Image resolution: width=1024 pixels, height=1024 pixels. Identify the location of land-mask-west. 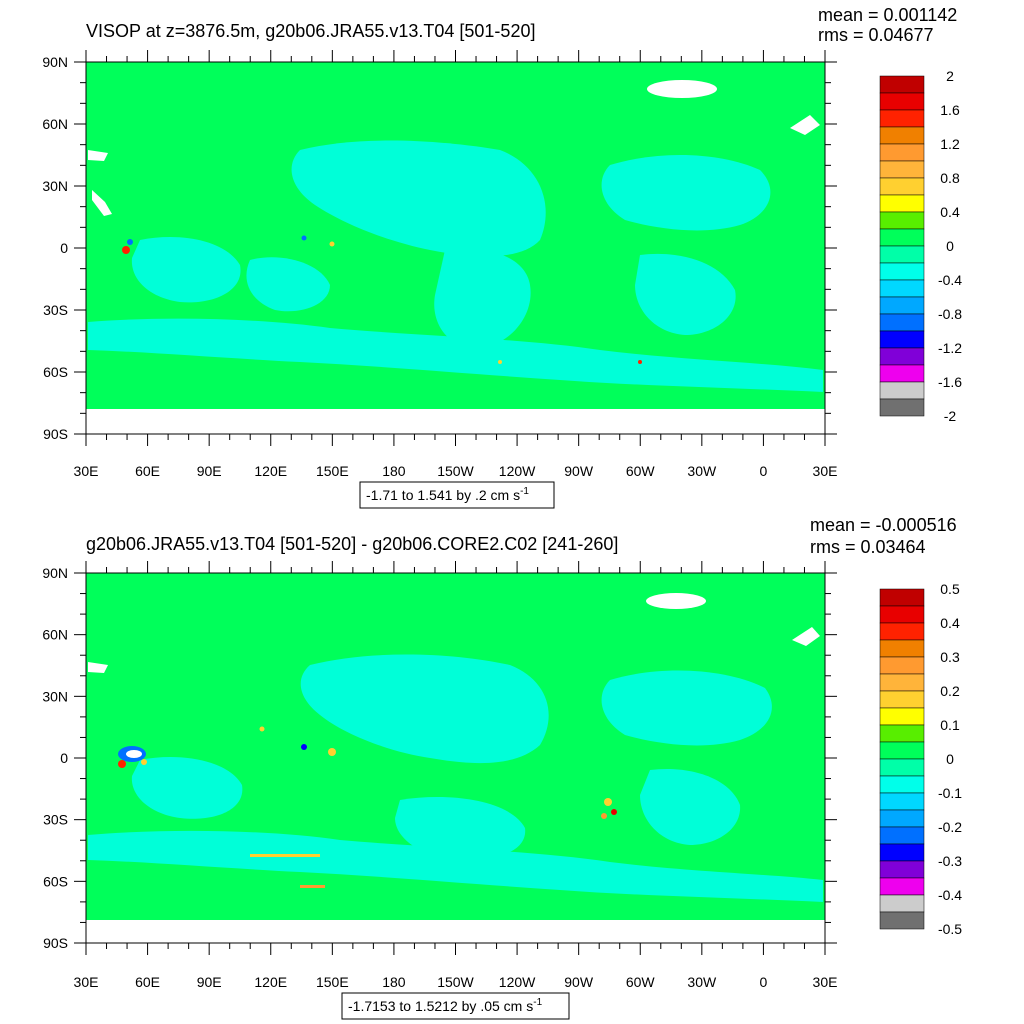
(98, 155).